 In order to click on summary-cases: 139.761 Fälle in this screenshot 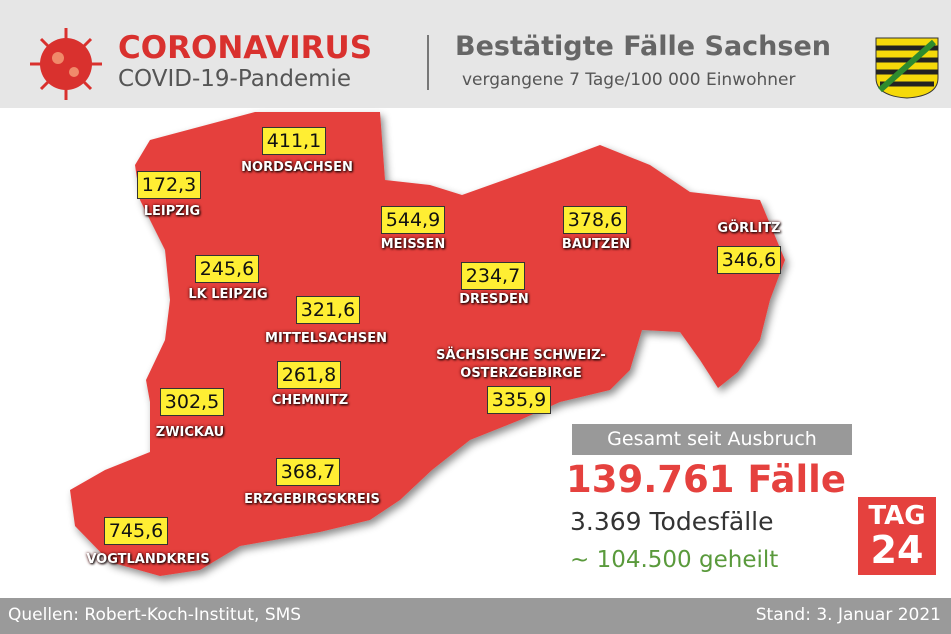, I will do `click(706, 479)`.